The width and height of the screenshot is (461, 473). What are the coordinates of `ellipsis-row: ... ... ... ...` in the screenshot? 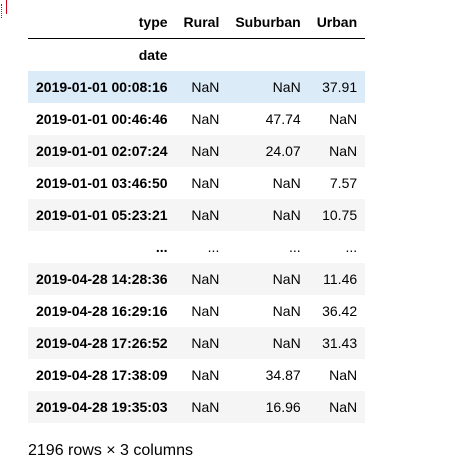 It's located at (197, 247).